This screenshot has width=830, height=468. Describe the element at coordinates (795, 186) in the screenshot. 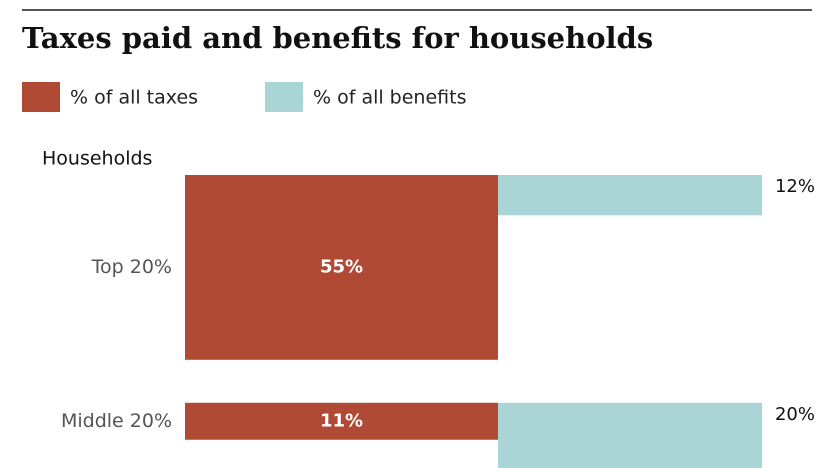

I see `value-label: 12%` at that location.